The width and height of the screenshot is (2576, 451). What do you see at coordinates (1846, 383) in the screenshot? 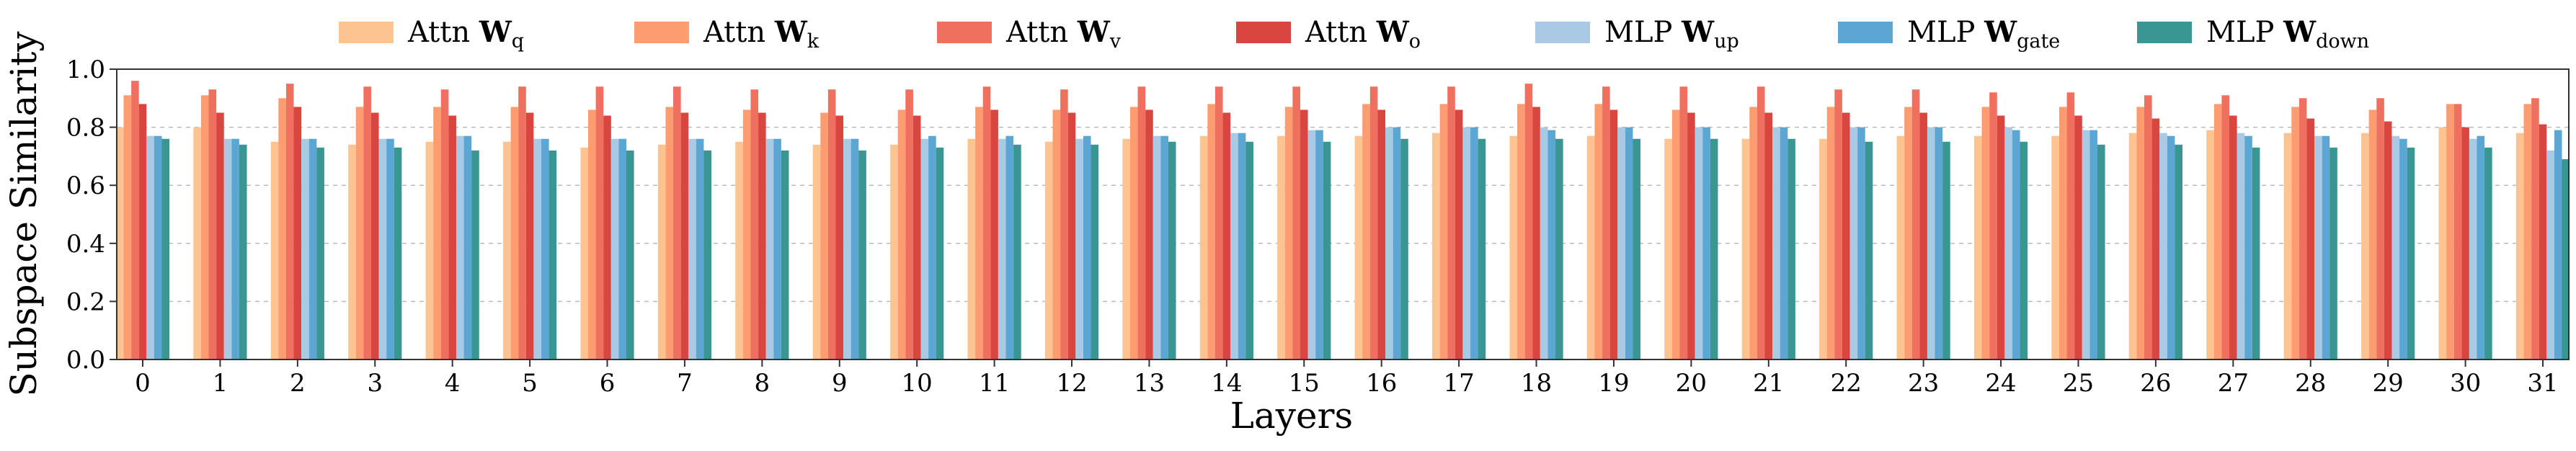
I see `x-tick-label: 22` at bounding box center [1846, 383].